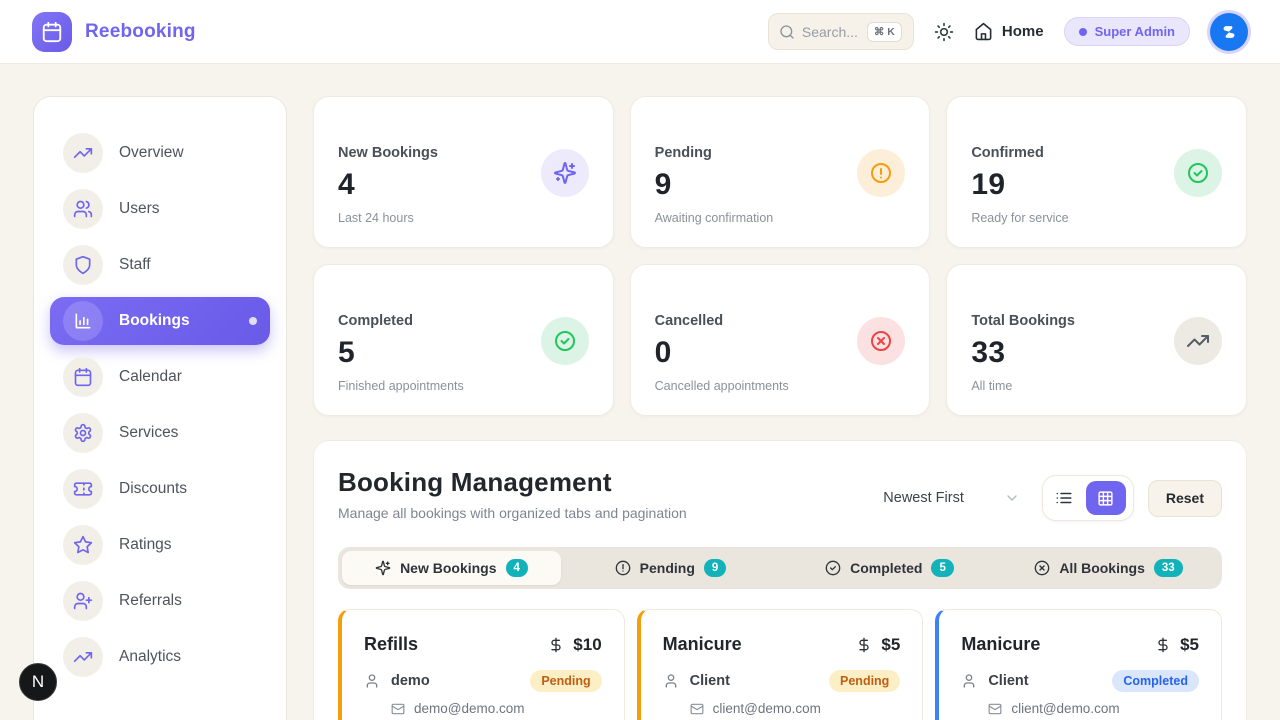  I want to click on sidebar-item-label: Referrals, so click(150, 600).